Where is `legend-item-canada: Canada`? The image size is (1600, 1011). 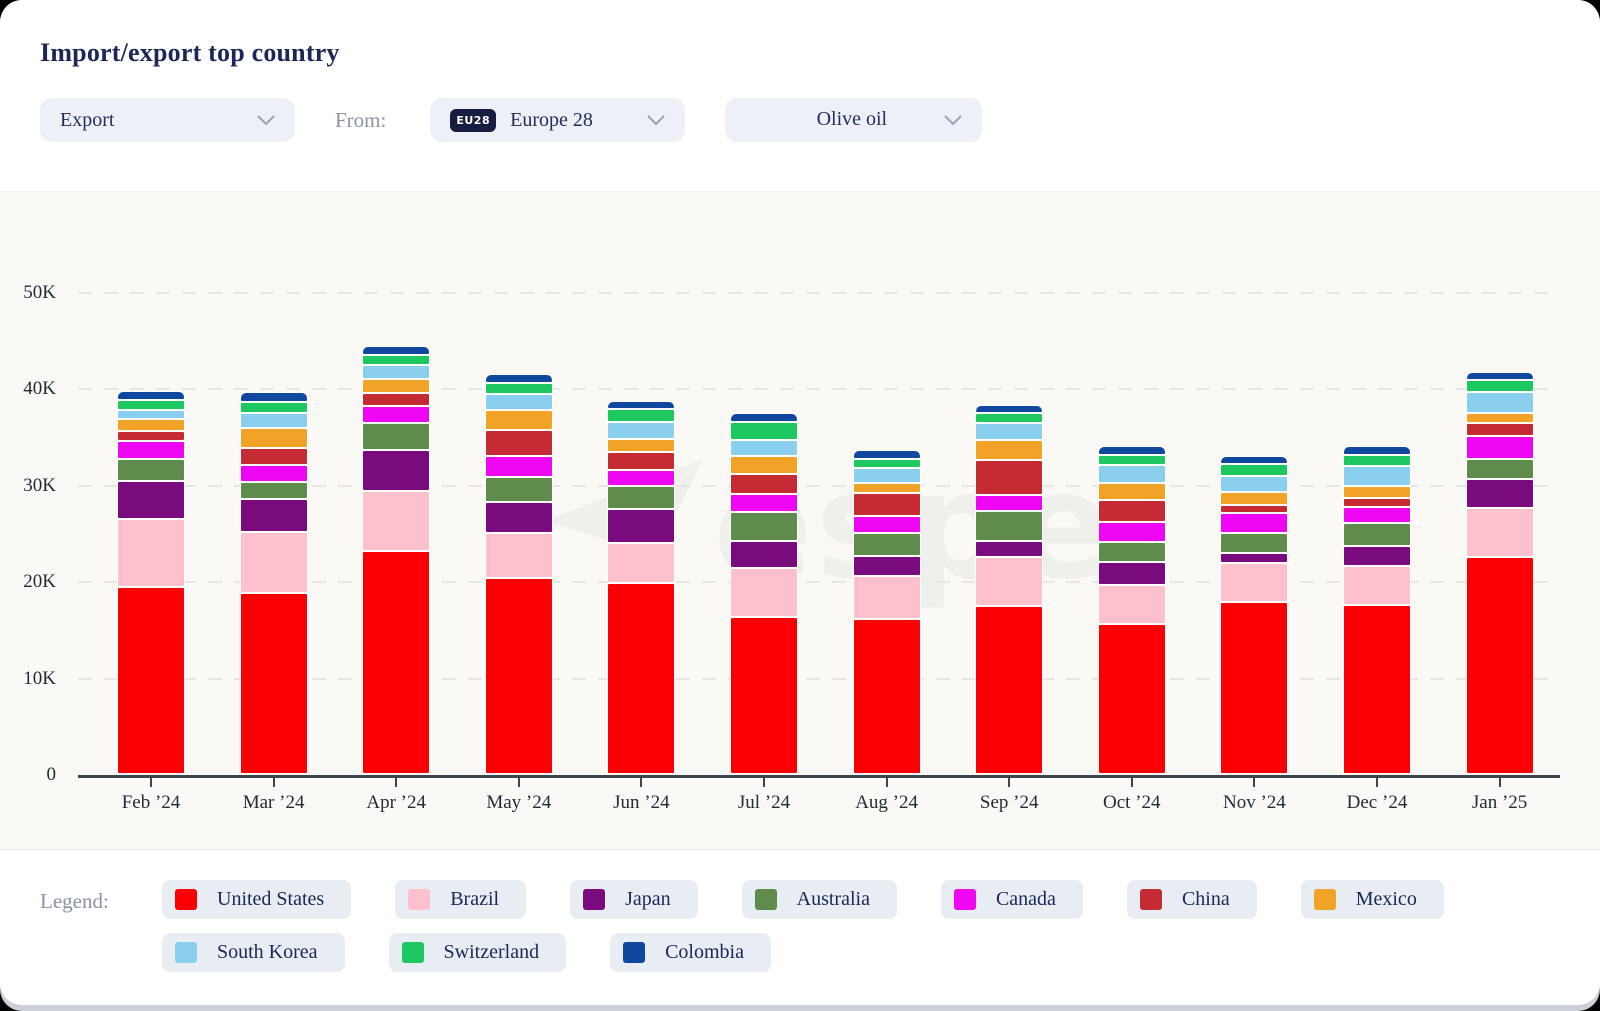
legend-item-canada: Canada is located at coordinates (1011, 899).